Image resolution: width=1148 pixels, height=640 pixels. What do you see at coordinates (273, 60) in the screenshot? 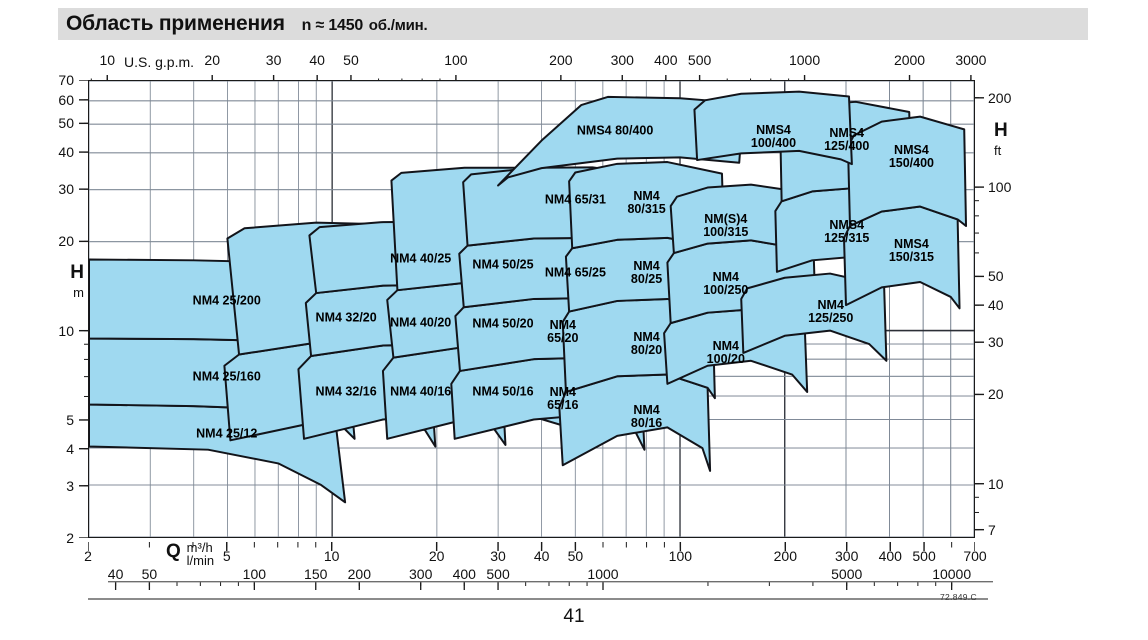
I see `top-tick-label: 30` at bounding box center [273, 60].